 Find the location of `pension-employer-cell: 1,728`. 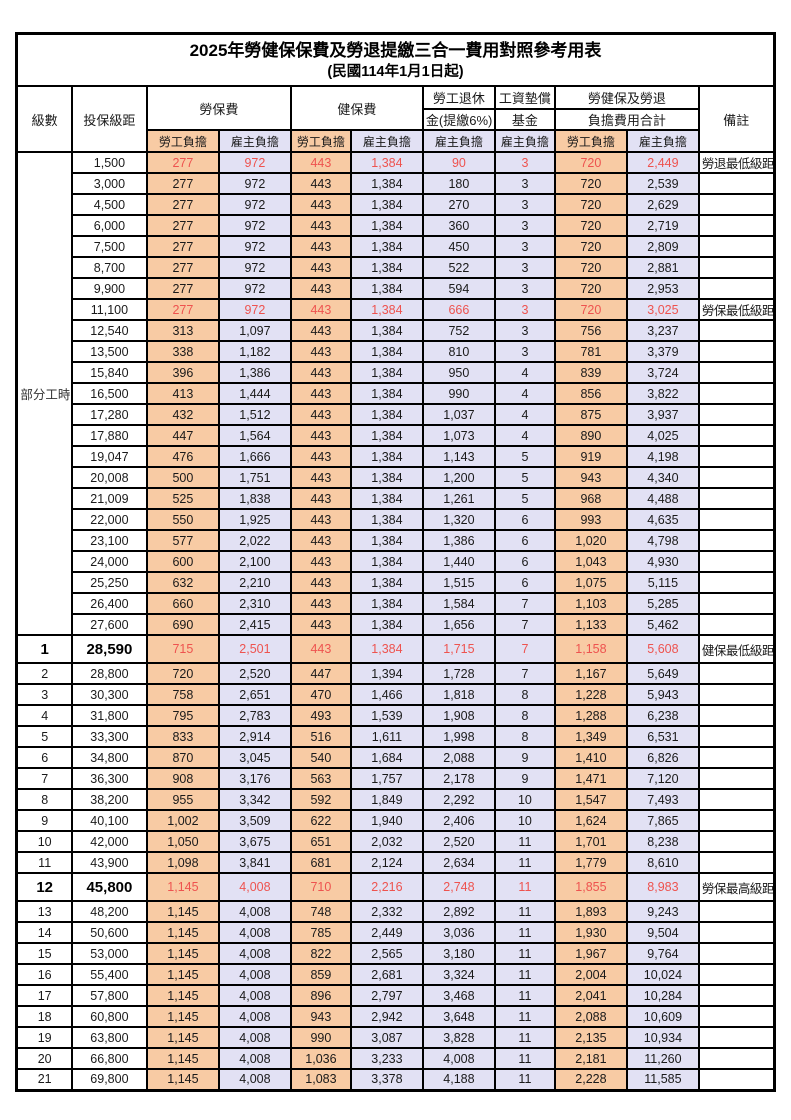

pension-employer-cell: 1,728 is located at coordinates (458, 673).